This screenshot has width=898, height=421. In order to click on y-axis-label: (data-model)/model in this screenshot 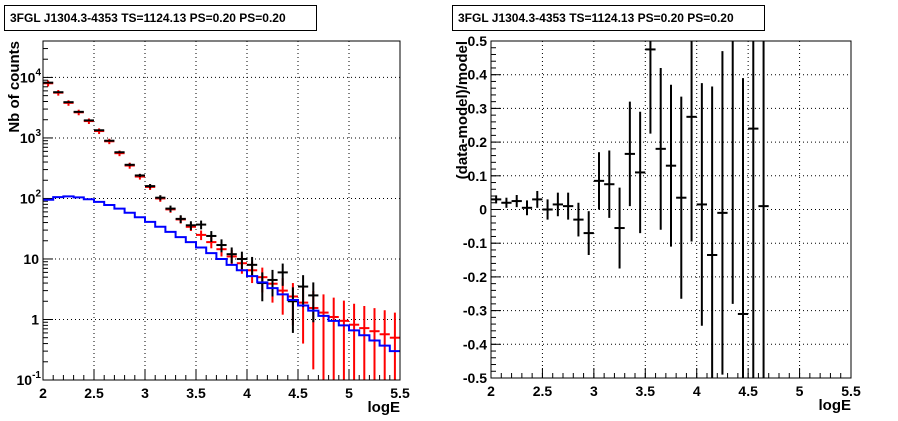, I will do `click(462, 110)`.